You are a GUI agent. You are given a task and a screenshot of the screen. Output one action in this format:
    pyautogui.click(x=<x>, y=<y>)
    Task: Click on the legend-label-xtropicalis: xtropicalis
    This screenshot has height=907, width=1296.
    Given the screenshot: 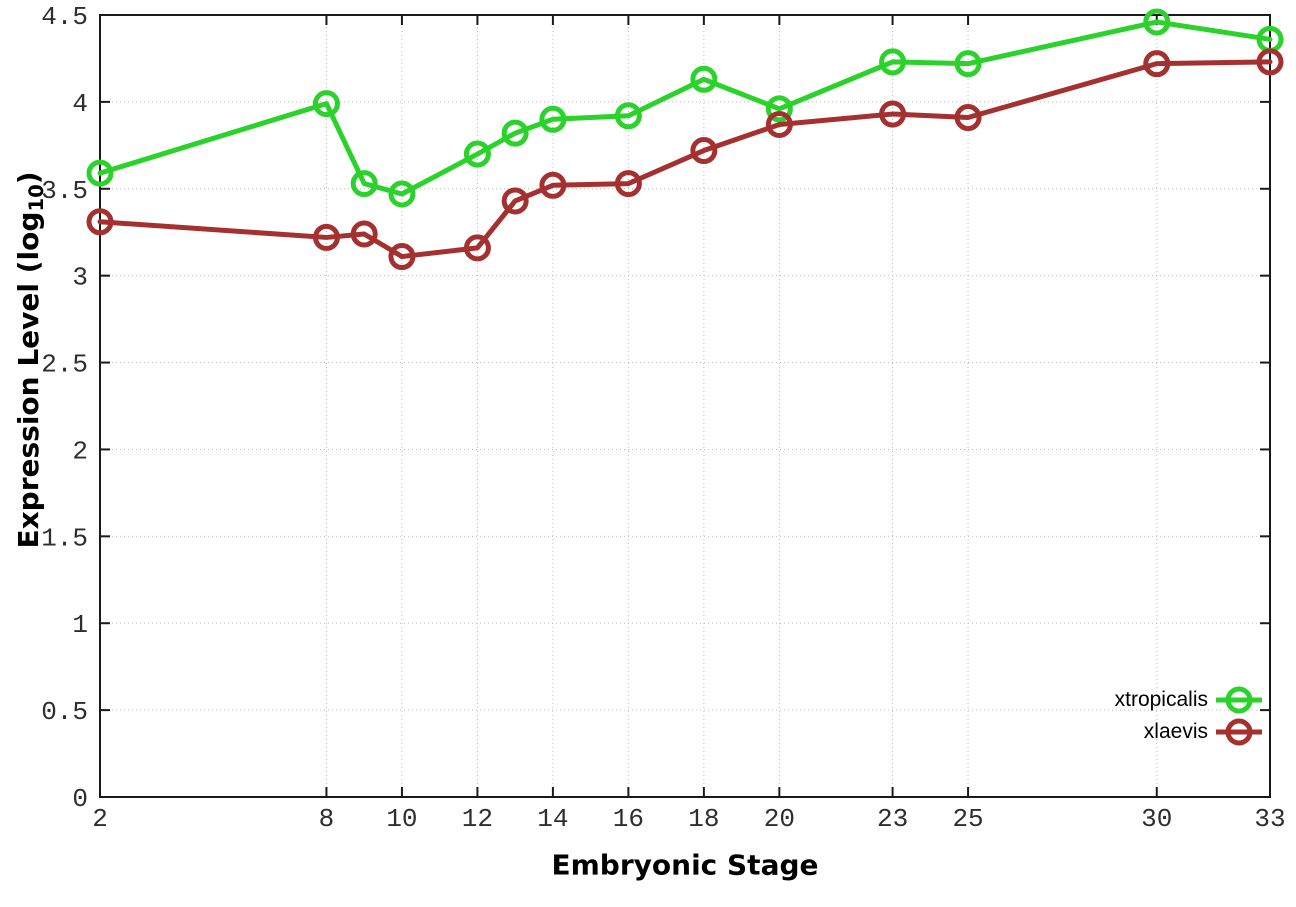 What is the action you would take?
    pyautogui.click(x=1161, y=699)
    